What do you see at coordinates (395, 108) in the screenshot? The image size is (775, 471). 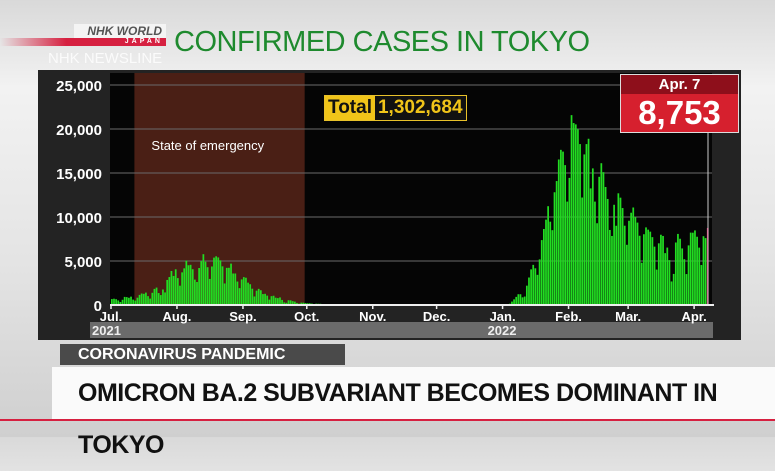 I see `total-box: Total 1,302,684` at bounding box center [395, 108].